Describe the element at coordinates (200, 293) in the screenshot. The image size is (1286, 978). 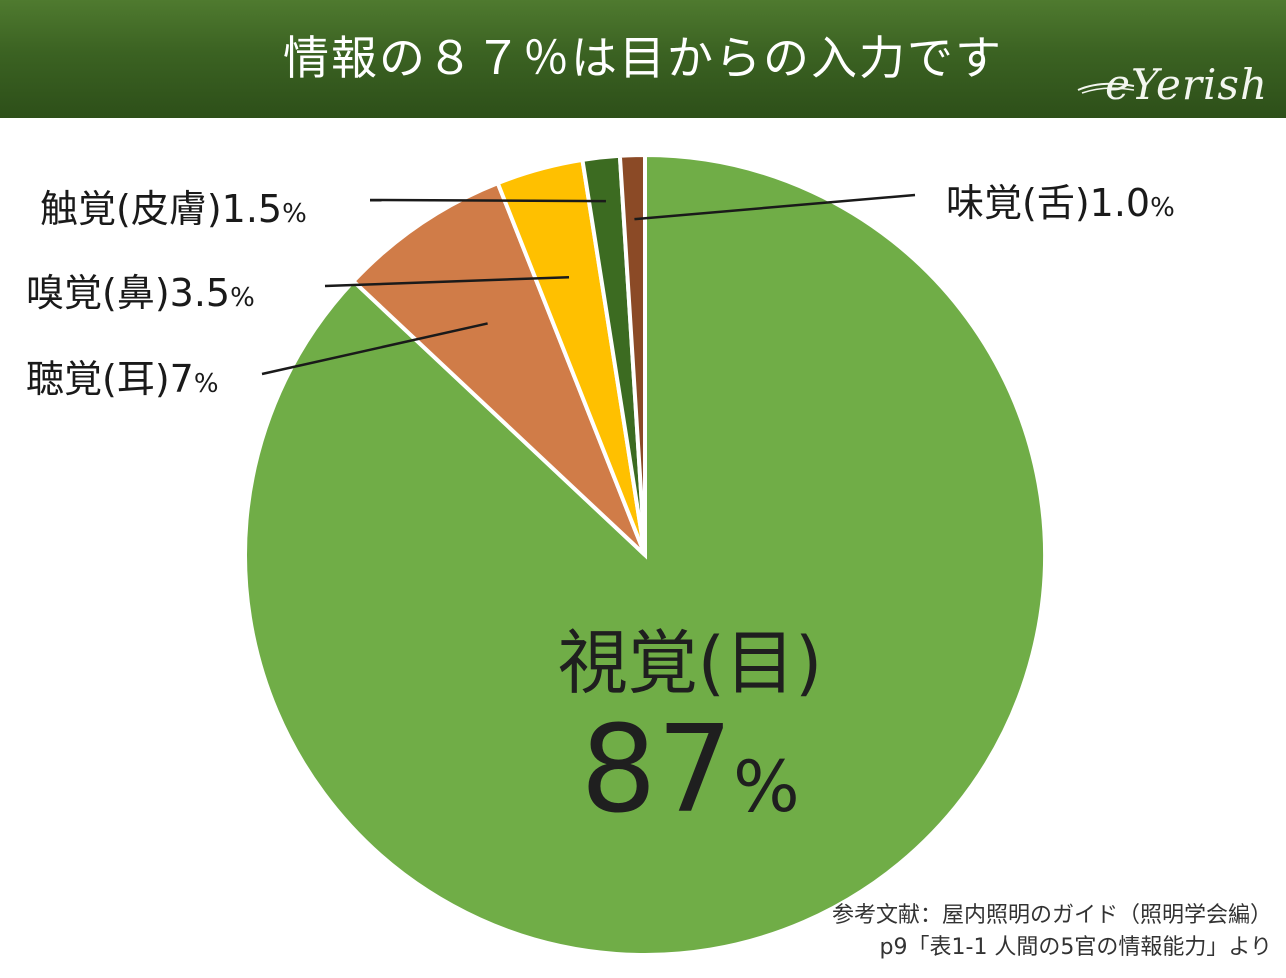
I see `slice-label-value: 3.5` at that location.